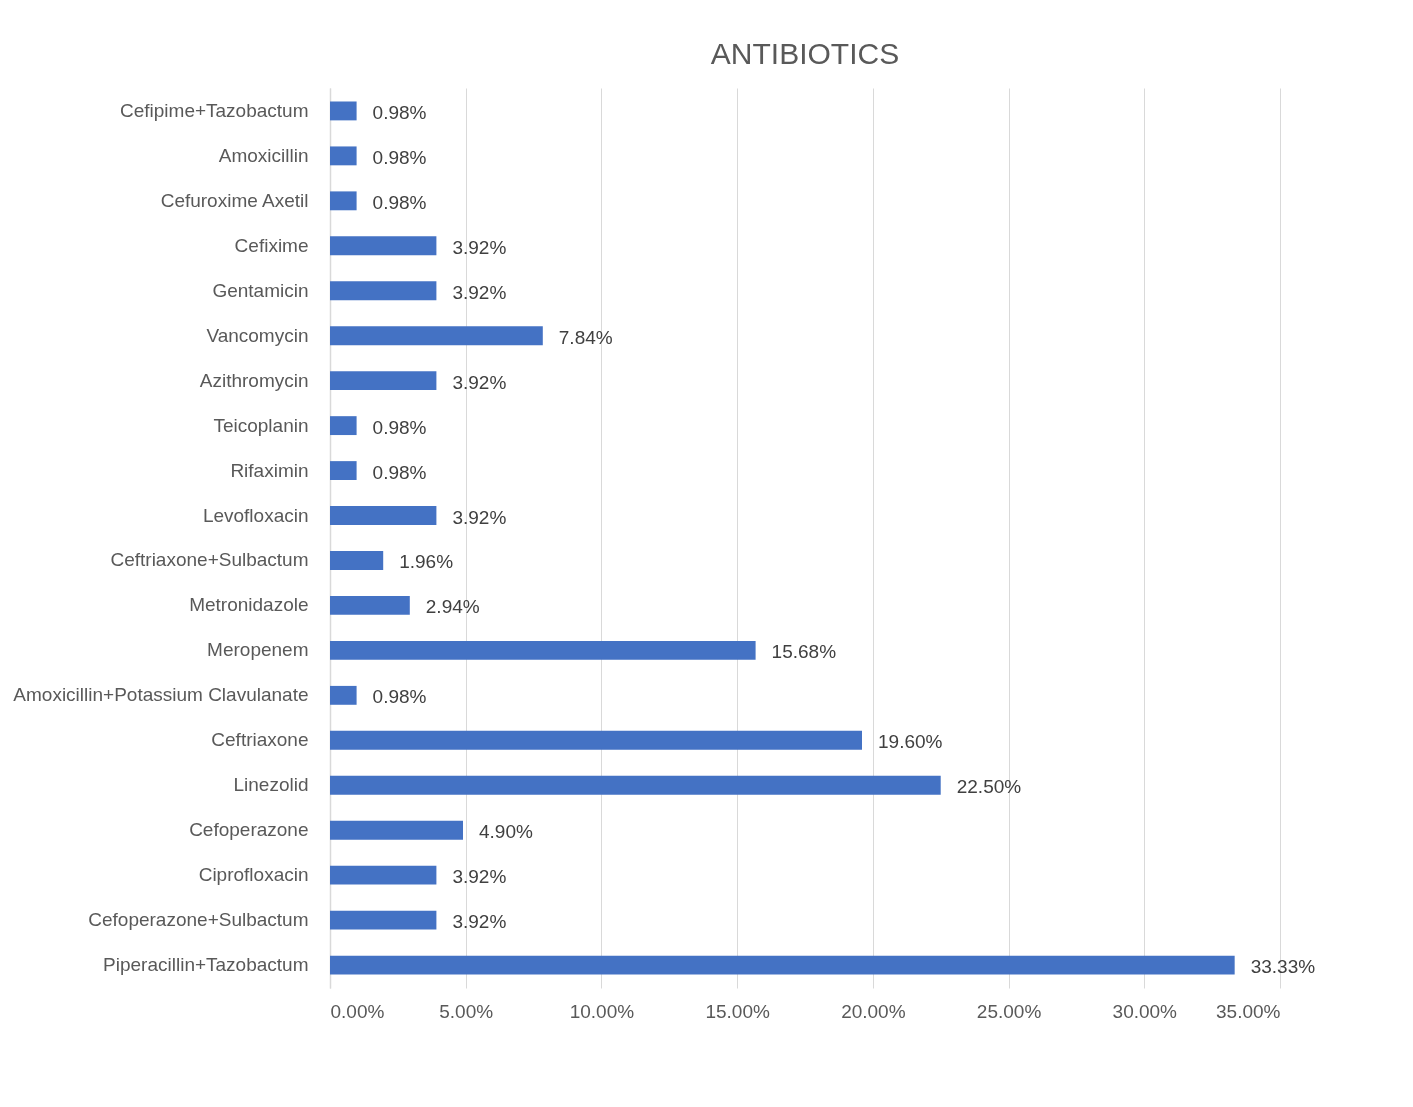  I want to click on y-tick-label: Cefipime+Tazobactum, so click(214, 110).